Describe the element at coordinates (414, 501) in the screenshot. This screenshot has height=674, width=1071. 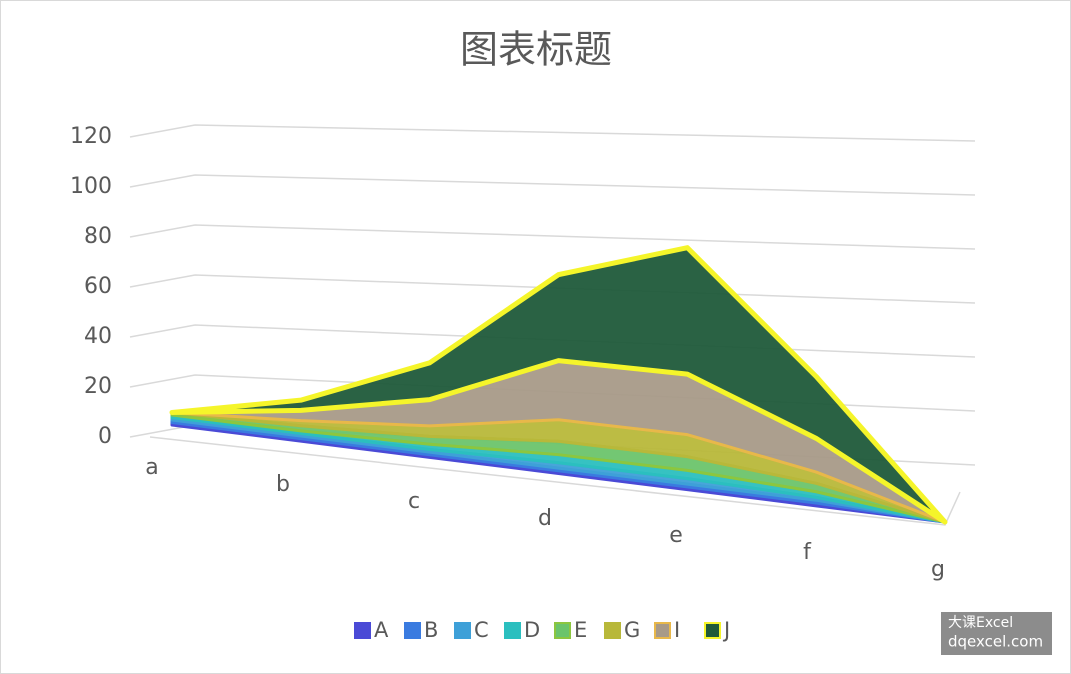
I see `x-tick-label: c` at that location.